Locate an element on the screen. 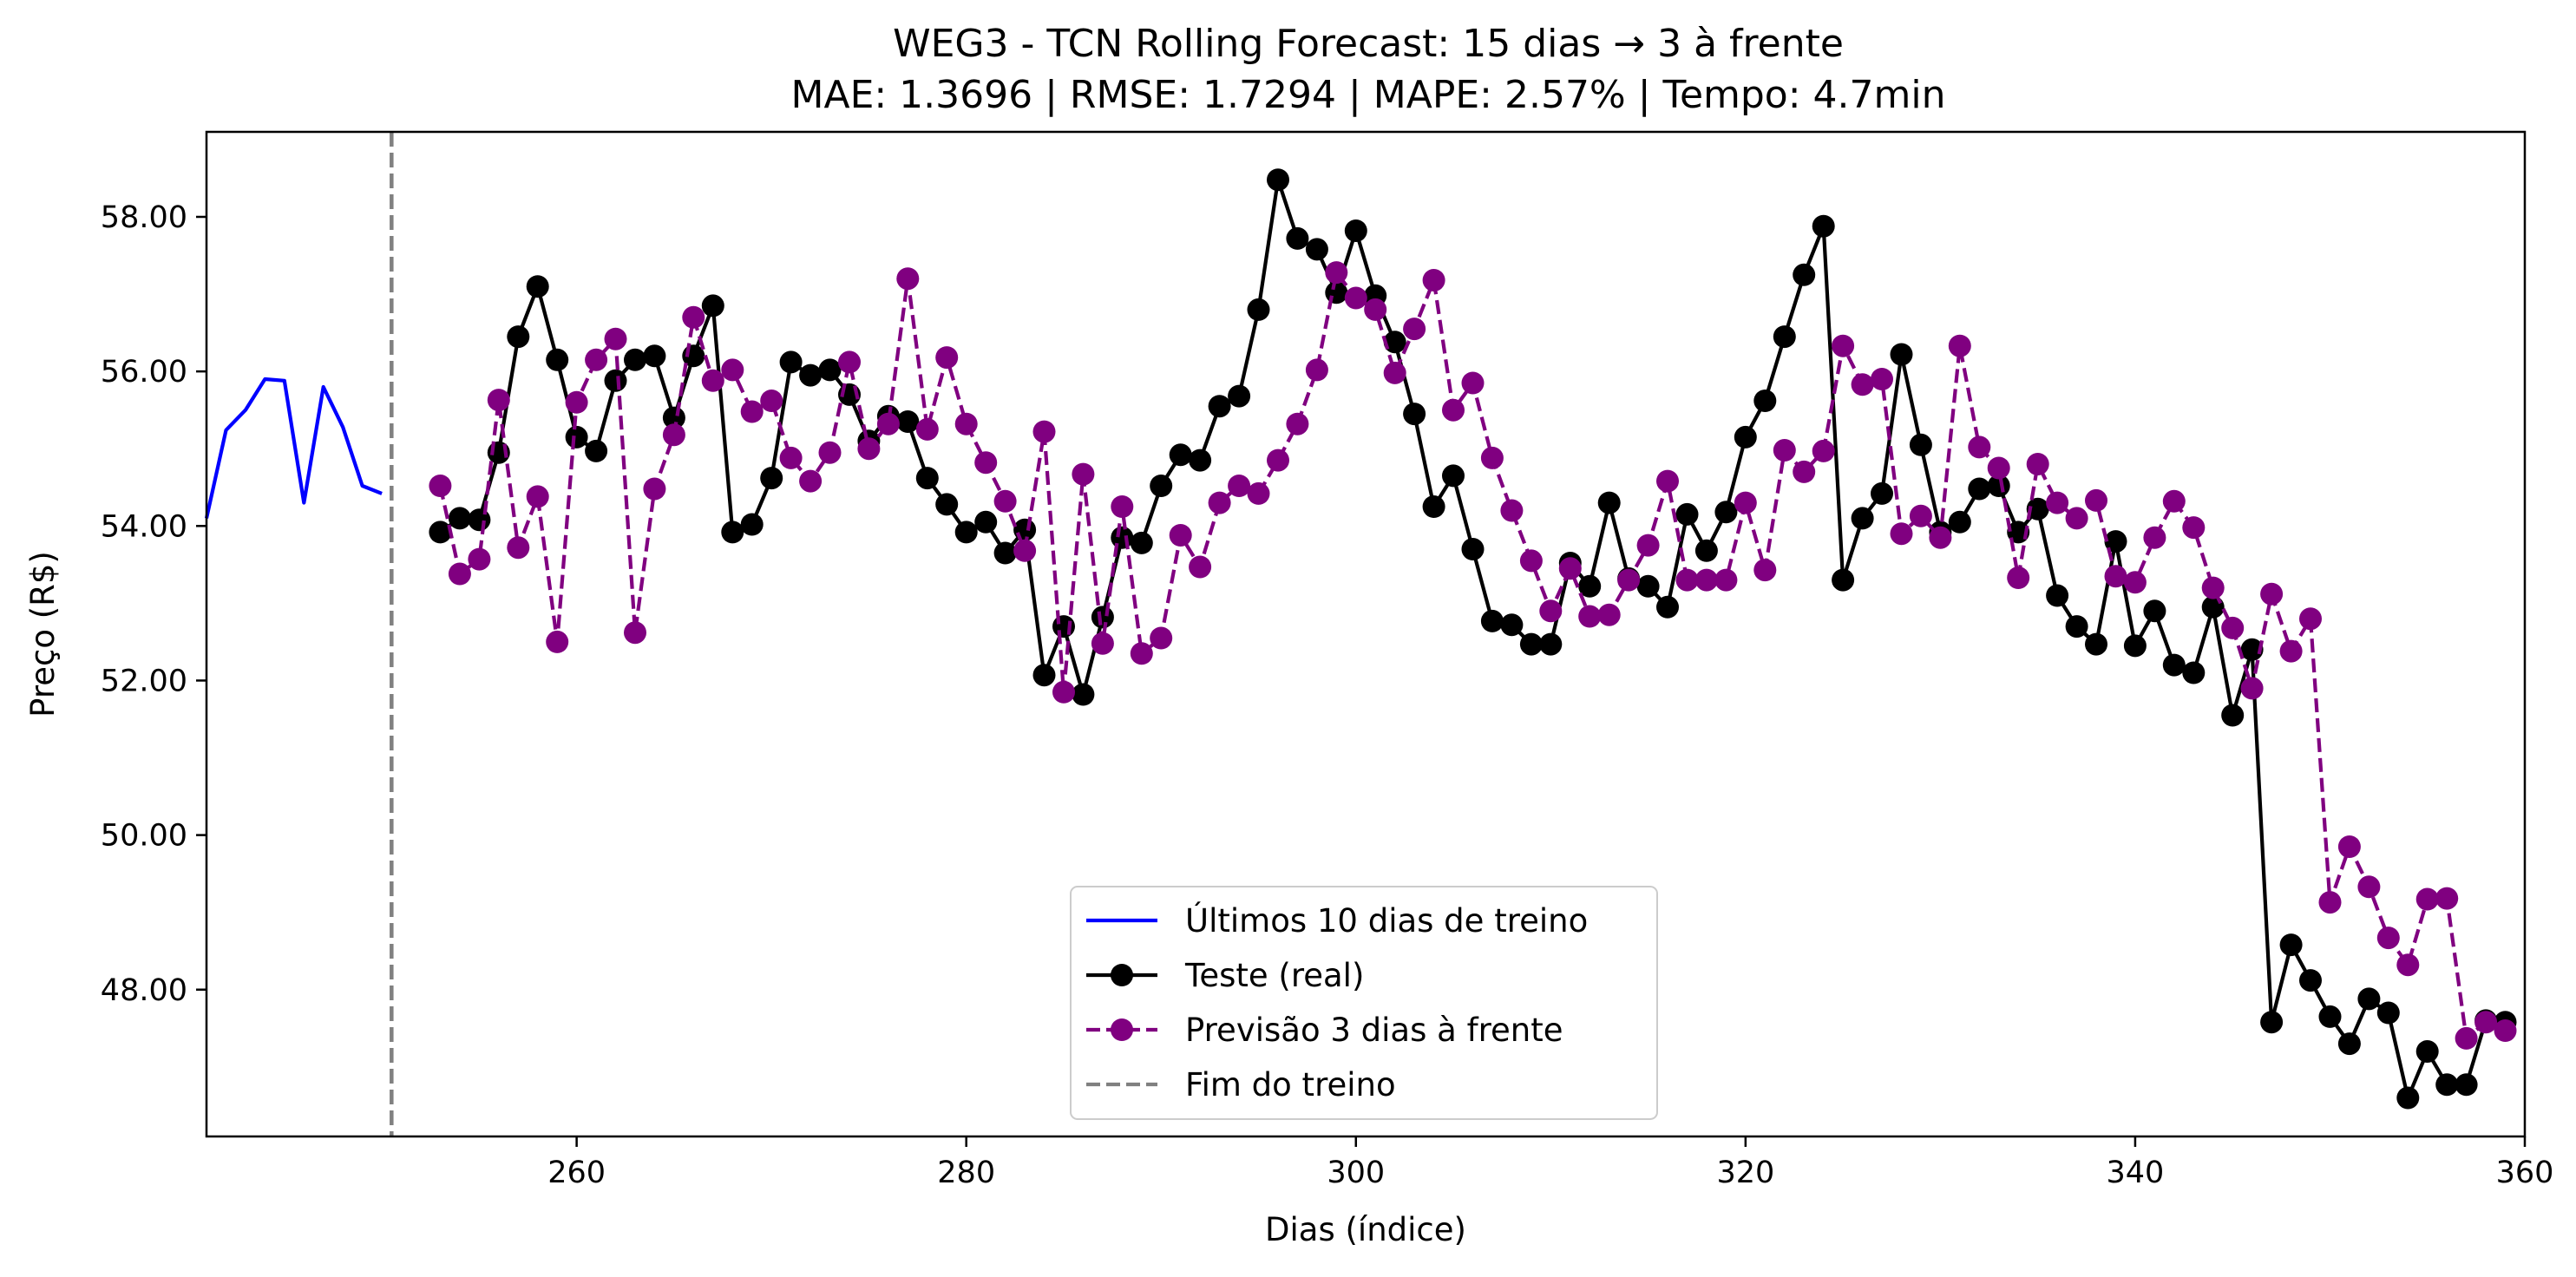 This screenshot has width=2576, height=1277. y-tick-label: 58.00 is located at coordinates (144, 217).